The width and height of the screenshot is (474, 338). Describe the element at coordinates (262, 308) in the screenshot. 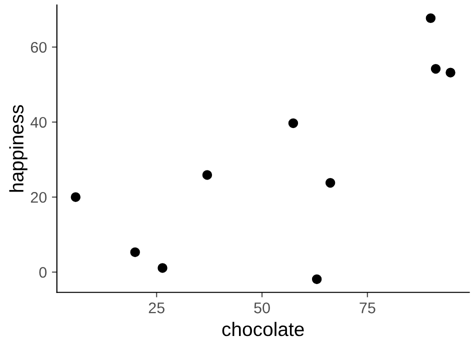

I see `x-tick-label: 50` at that location.